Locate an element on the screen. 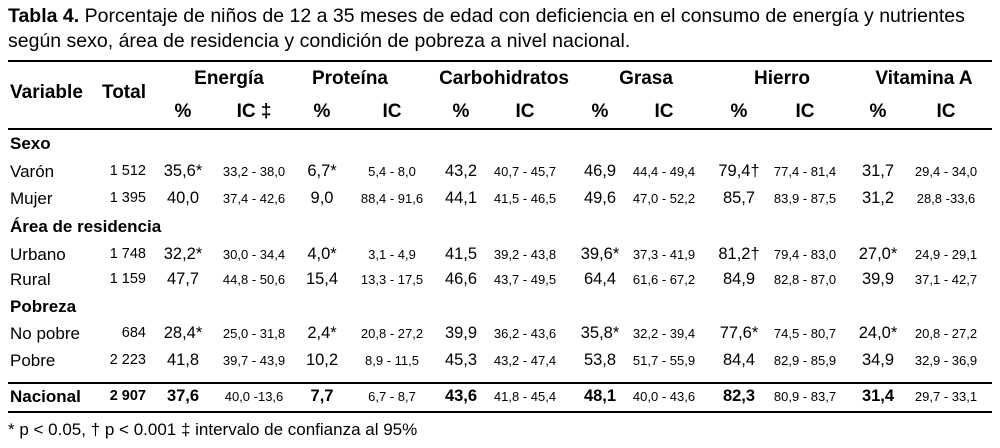 The height and width of the screenshot is (448, 1000). cell-pct: 35,6* is located at coordinates (183, 171).